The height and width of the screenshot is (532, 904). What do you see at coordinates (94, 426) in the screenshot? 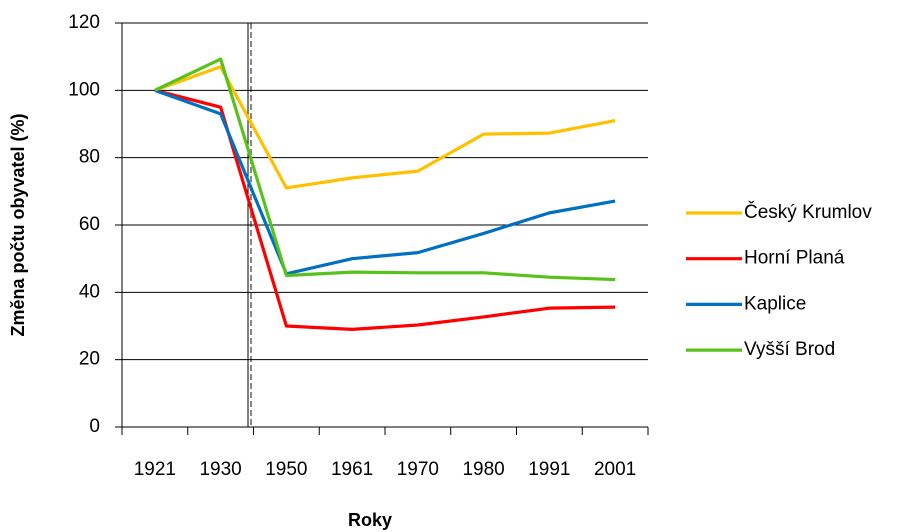
I see `y-tick-label: 0` at bounding box center [94, 426].